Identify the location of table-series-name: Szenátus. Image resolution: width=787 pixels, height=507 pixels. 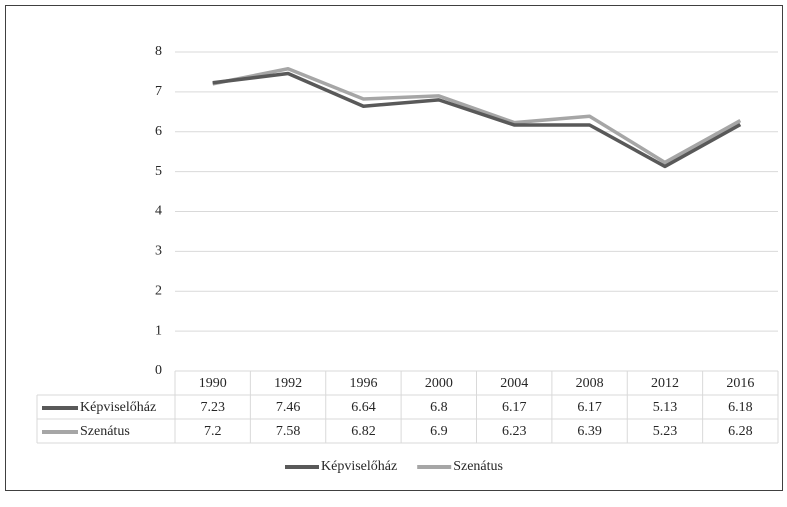
(105, 431).